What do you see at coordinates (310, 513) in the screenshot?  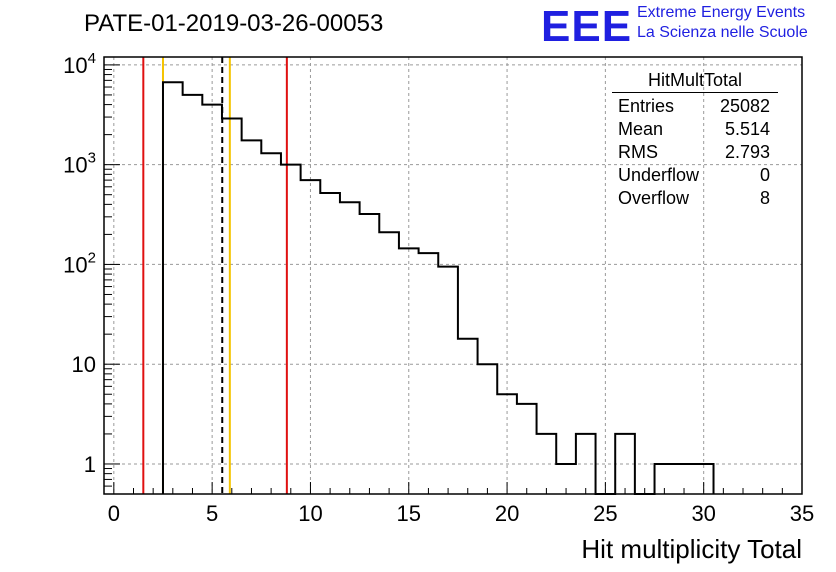 I see `x-tick-label: 10` at bounding box center [310, 513].